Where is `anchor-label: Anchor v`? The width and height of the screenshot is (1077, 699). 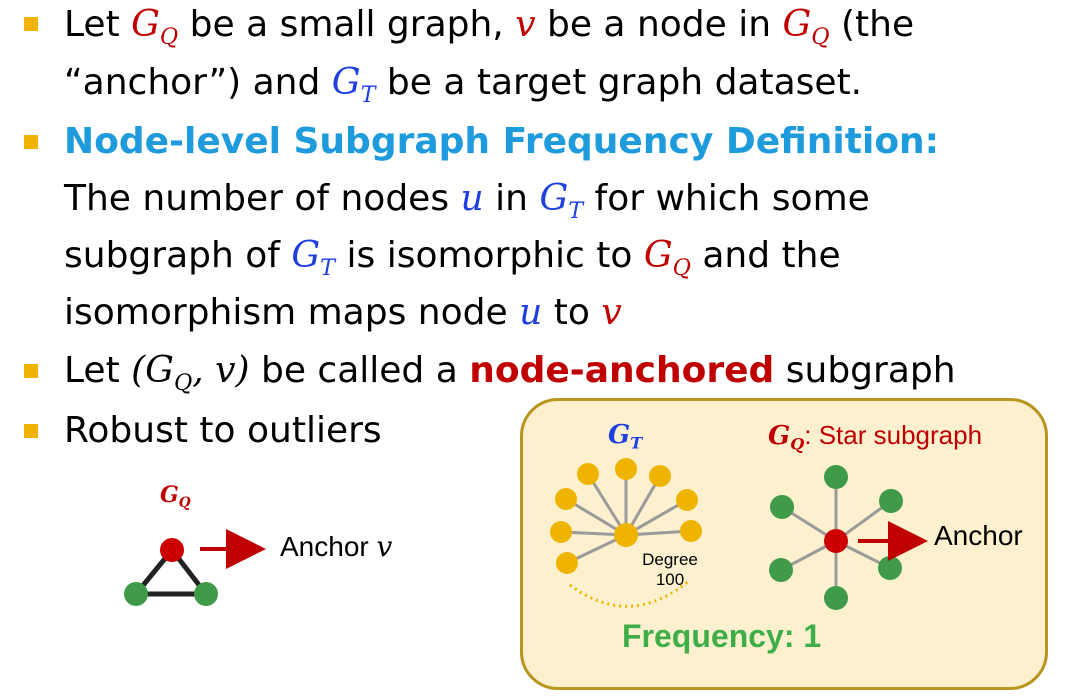 anchor-label: Anchor v is located at coordinates (336, 546).